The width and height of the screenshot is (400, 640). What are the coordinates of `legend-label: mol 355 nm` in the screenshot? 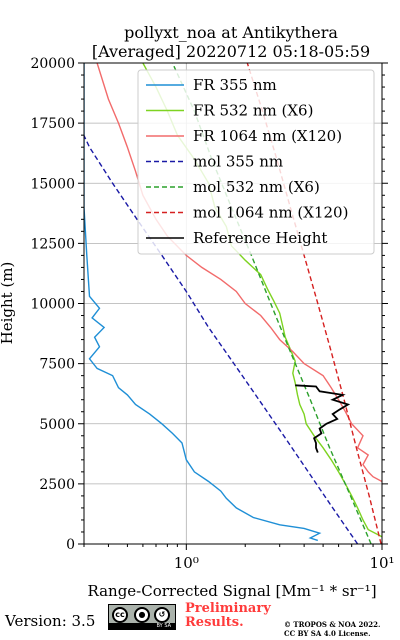 It's located at (238, 162).